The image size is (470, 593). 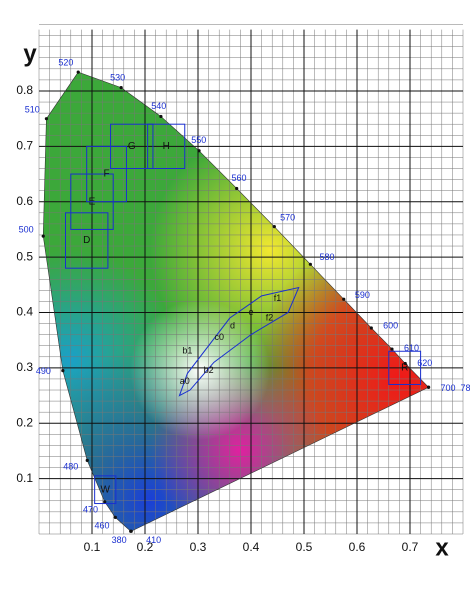 I want to click on wavelength-label: 480, so click(x=70, y=466).